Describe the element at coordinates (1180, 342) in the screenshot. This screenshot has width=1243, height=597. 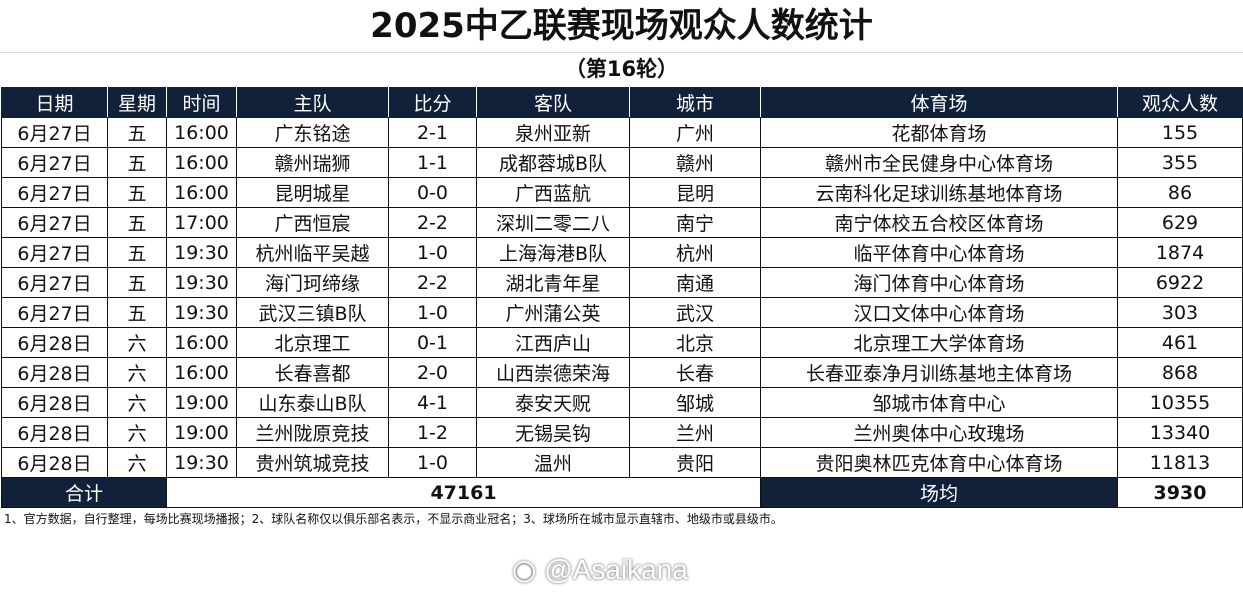
I see `cell-attendance: 461` at that location.